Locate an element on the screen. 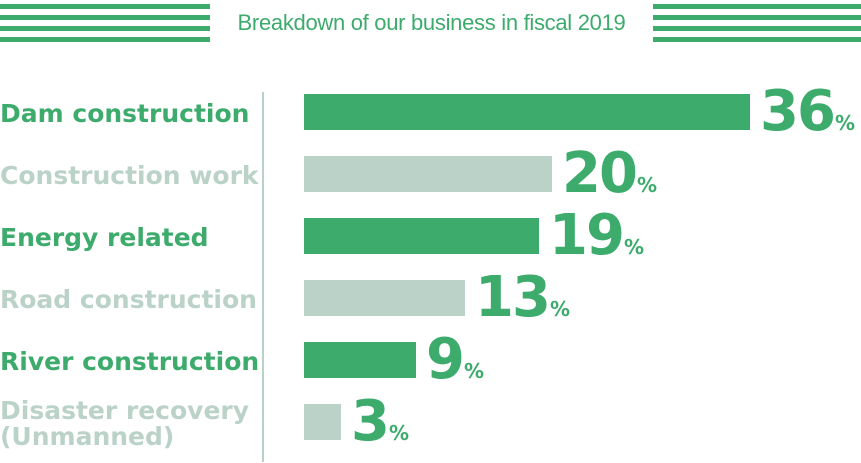  category-label: Energy related is located at coordinates (104, 237).